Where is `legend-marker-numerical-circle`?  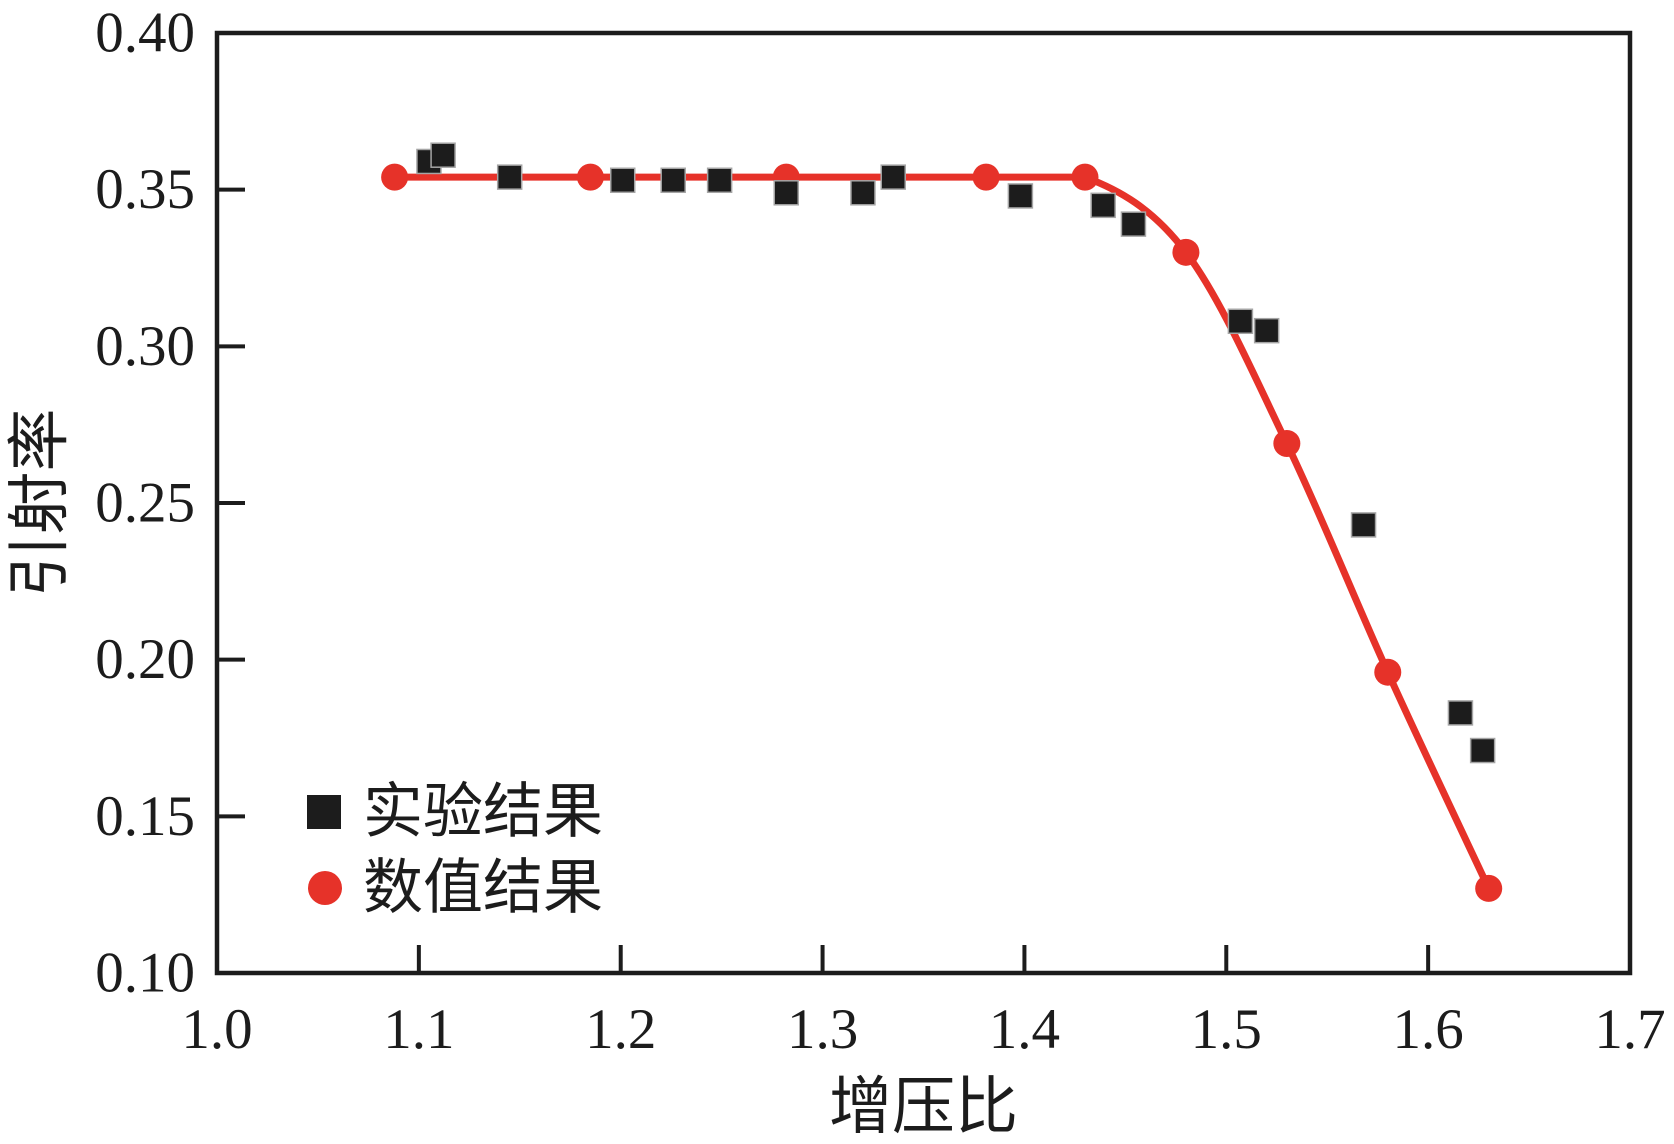
legend-marker-numerical-circle is located at coordinates (325, 888).